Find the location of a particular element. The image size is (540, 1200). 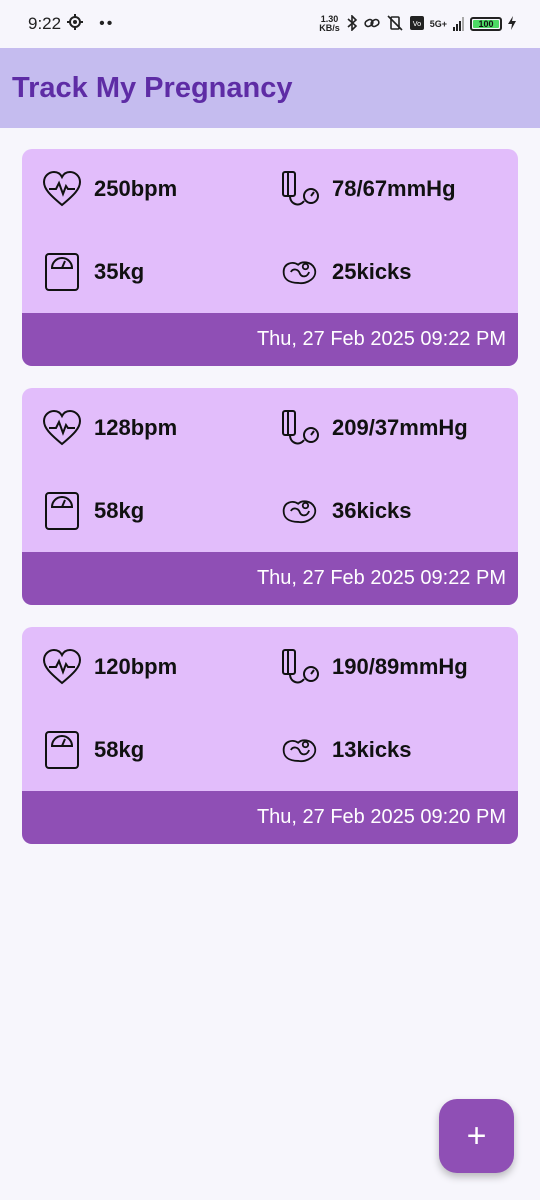

record-timestamp-bar: Thu, 27 Feb 2025 09:20 PM is located at coordinates (270, 817).